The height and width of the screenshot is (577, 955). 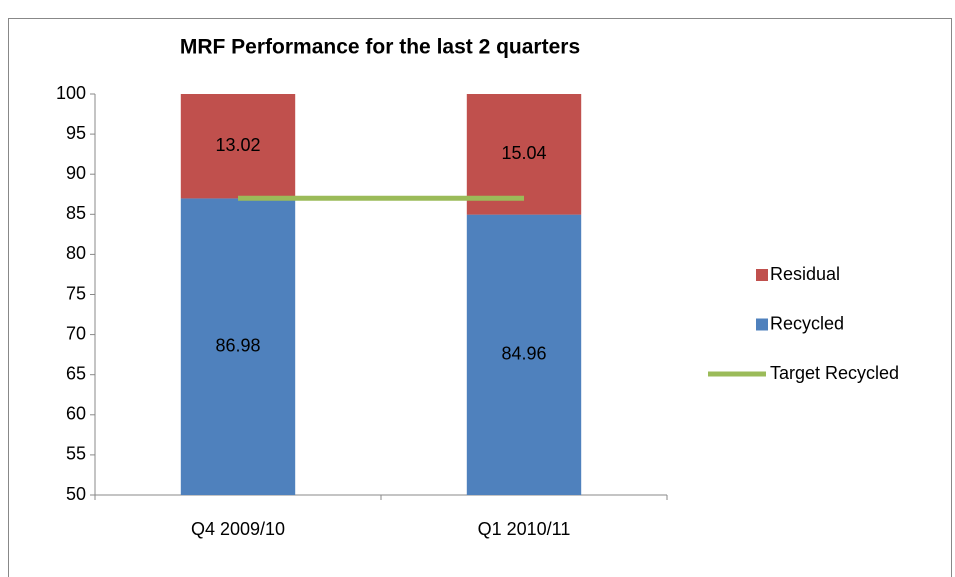 What do you see at coordinates (807, 323) in the screenshot?
I see `legend-label: Recycled` at bounding box center [807, 323].